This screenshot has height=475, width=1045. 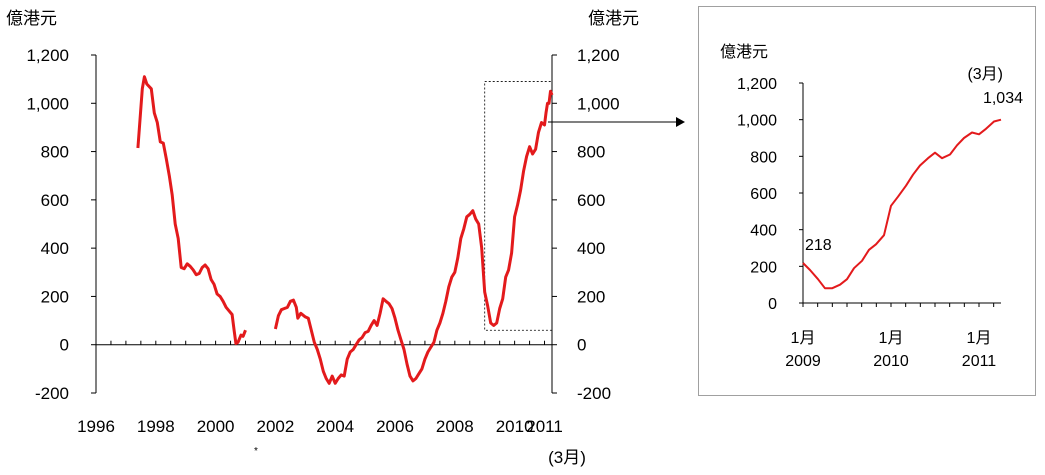 What do you see at coordinates (591, 152) in the screenshot?
I see `right-y-tick-label: 800` at bounding box center [591, 152].